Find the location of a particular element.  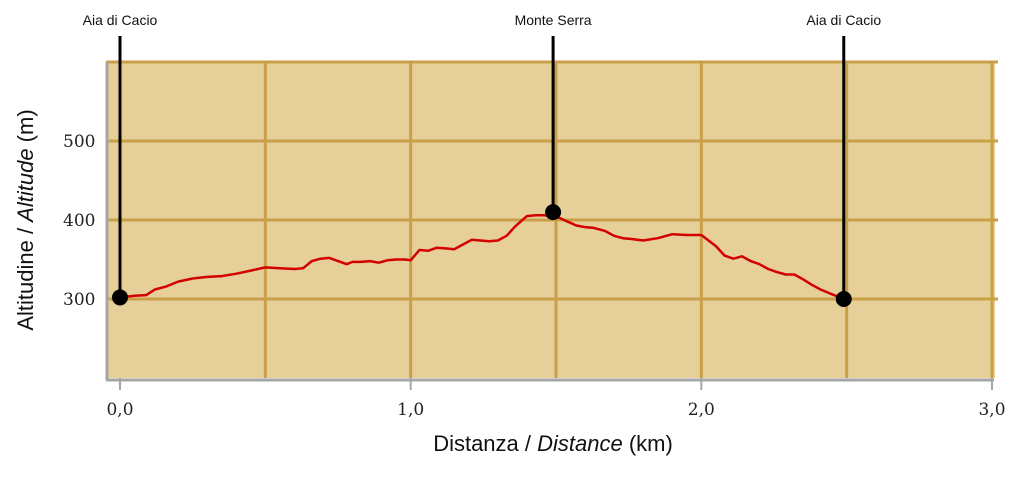

x-tick-label: 3,0 is located at coordinates (991, 410).